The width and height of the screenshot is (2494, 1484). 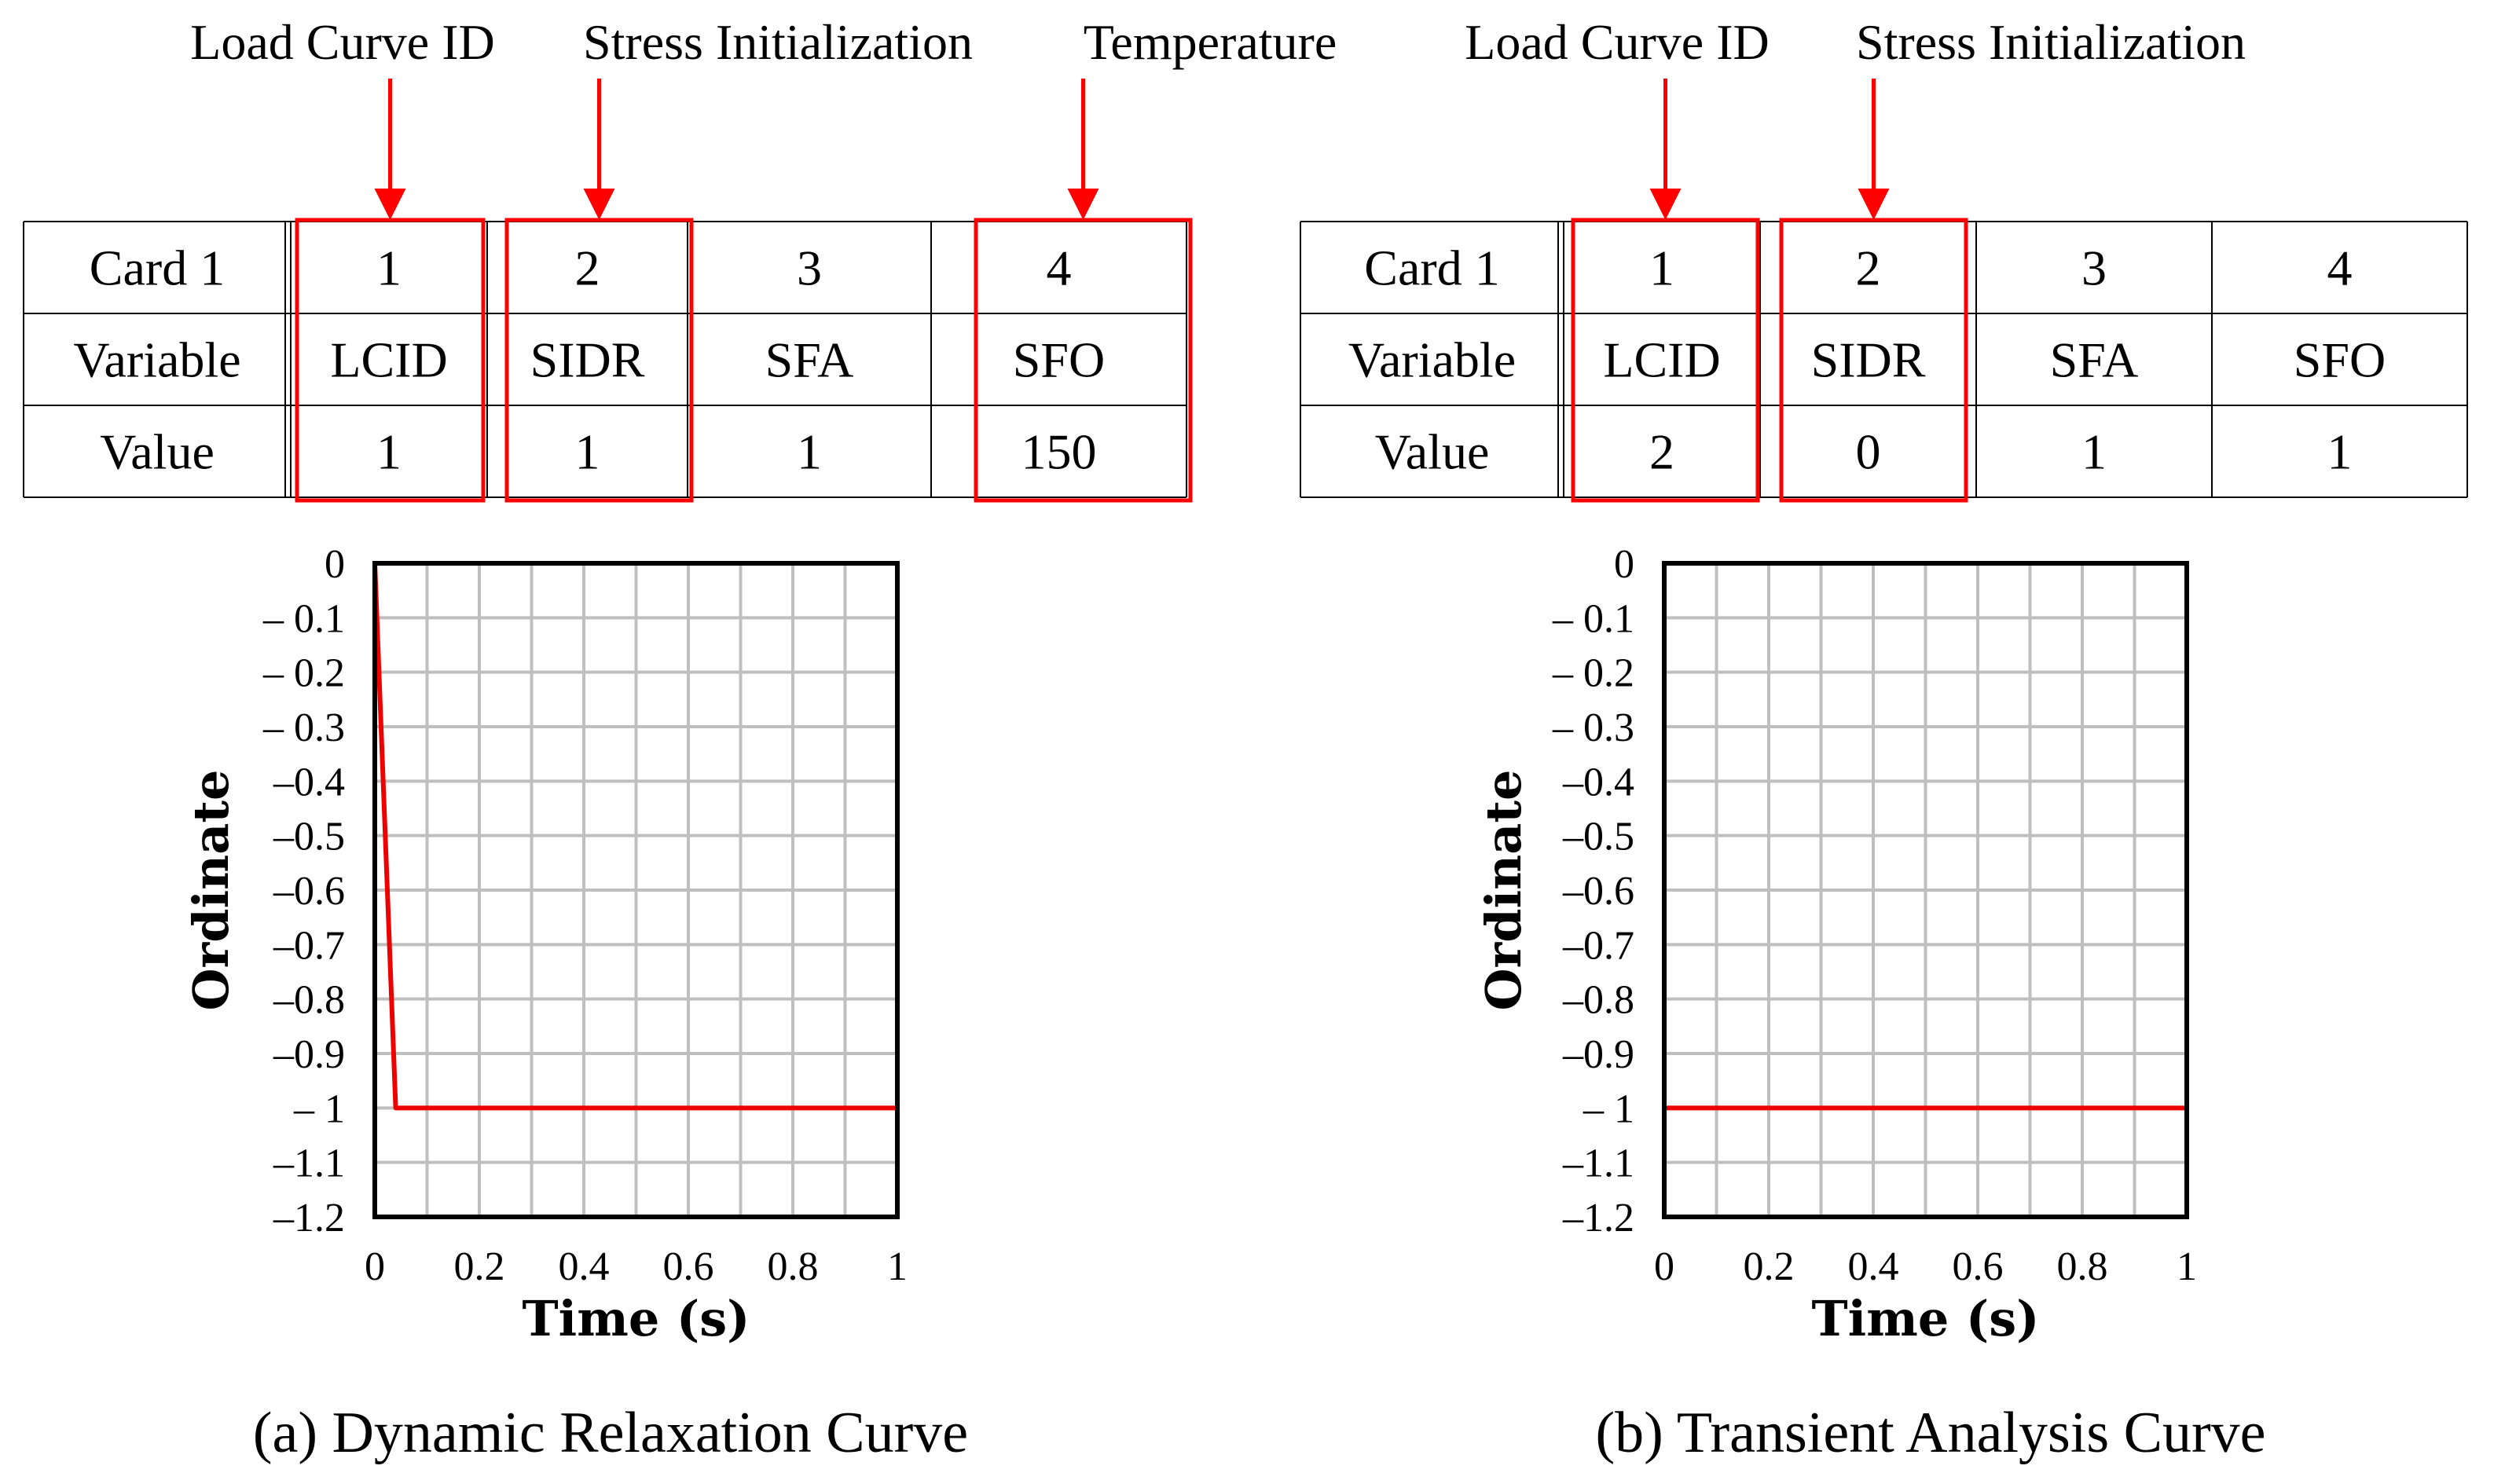 I want to click on table-cell: 150, so click(x=1059, y=452).